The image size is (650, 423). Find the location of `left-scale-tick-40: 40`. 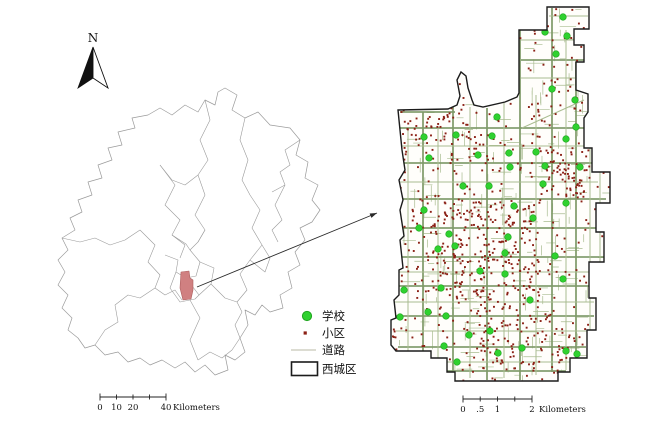

left-scale-tick-40: 40 is located at coordinates (166, 408).